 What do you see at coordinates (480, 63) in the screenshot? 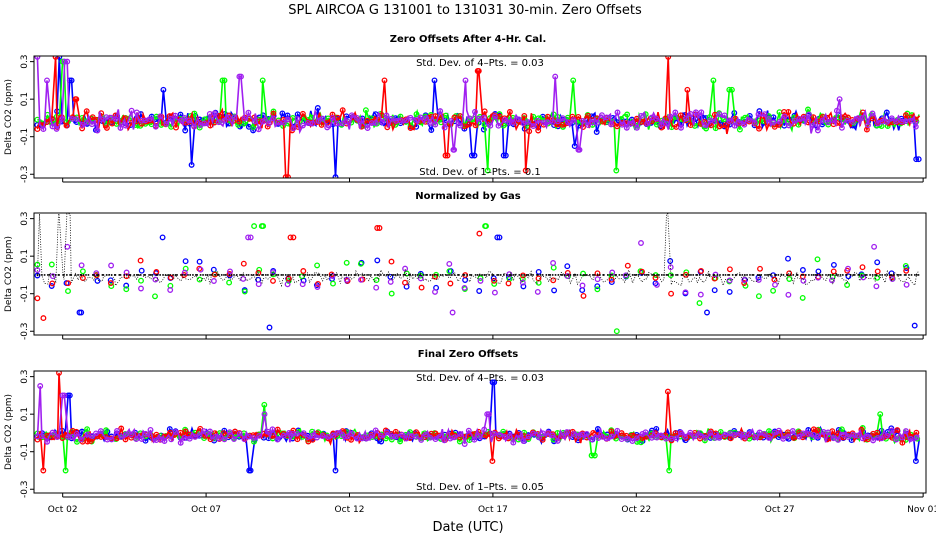
I see `annotation-top: Std. Dev. of 4–Pts. = 0.03` at bounding box center [480, 63].